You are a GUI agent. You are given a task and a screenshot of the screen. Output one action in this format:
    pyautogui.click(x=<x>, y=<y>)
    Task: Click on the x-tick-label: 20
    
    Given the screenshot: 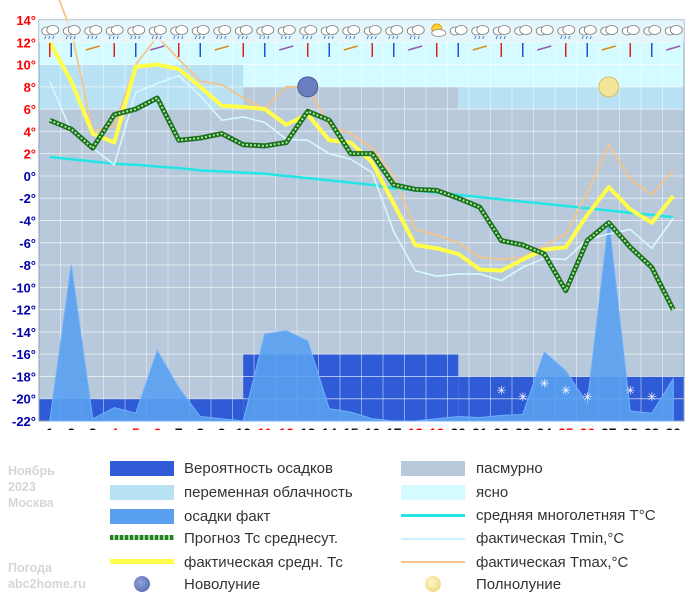 What is the action you would take?
    pyautogui.click(x=458, y=427)
    